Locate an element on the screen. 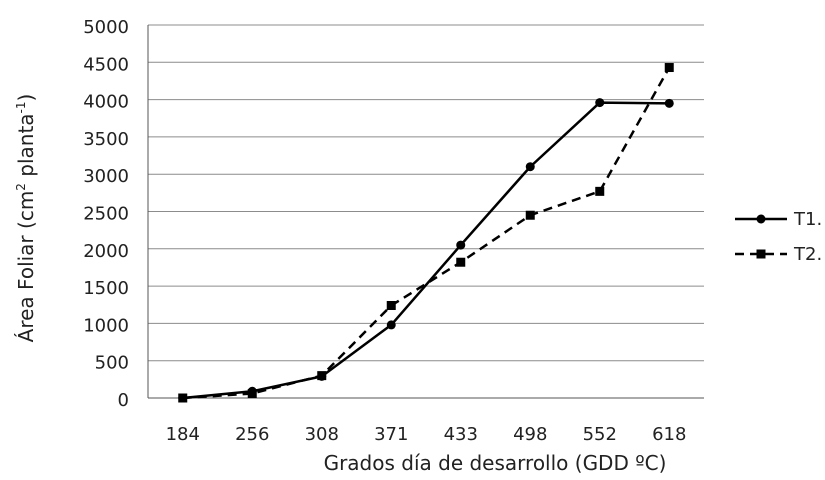 This screenshot has height=480, width=825. legend-label-1: T1. is located at coordinates (807, 219).